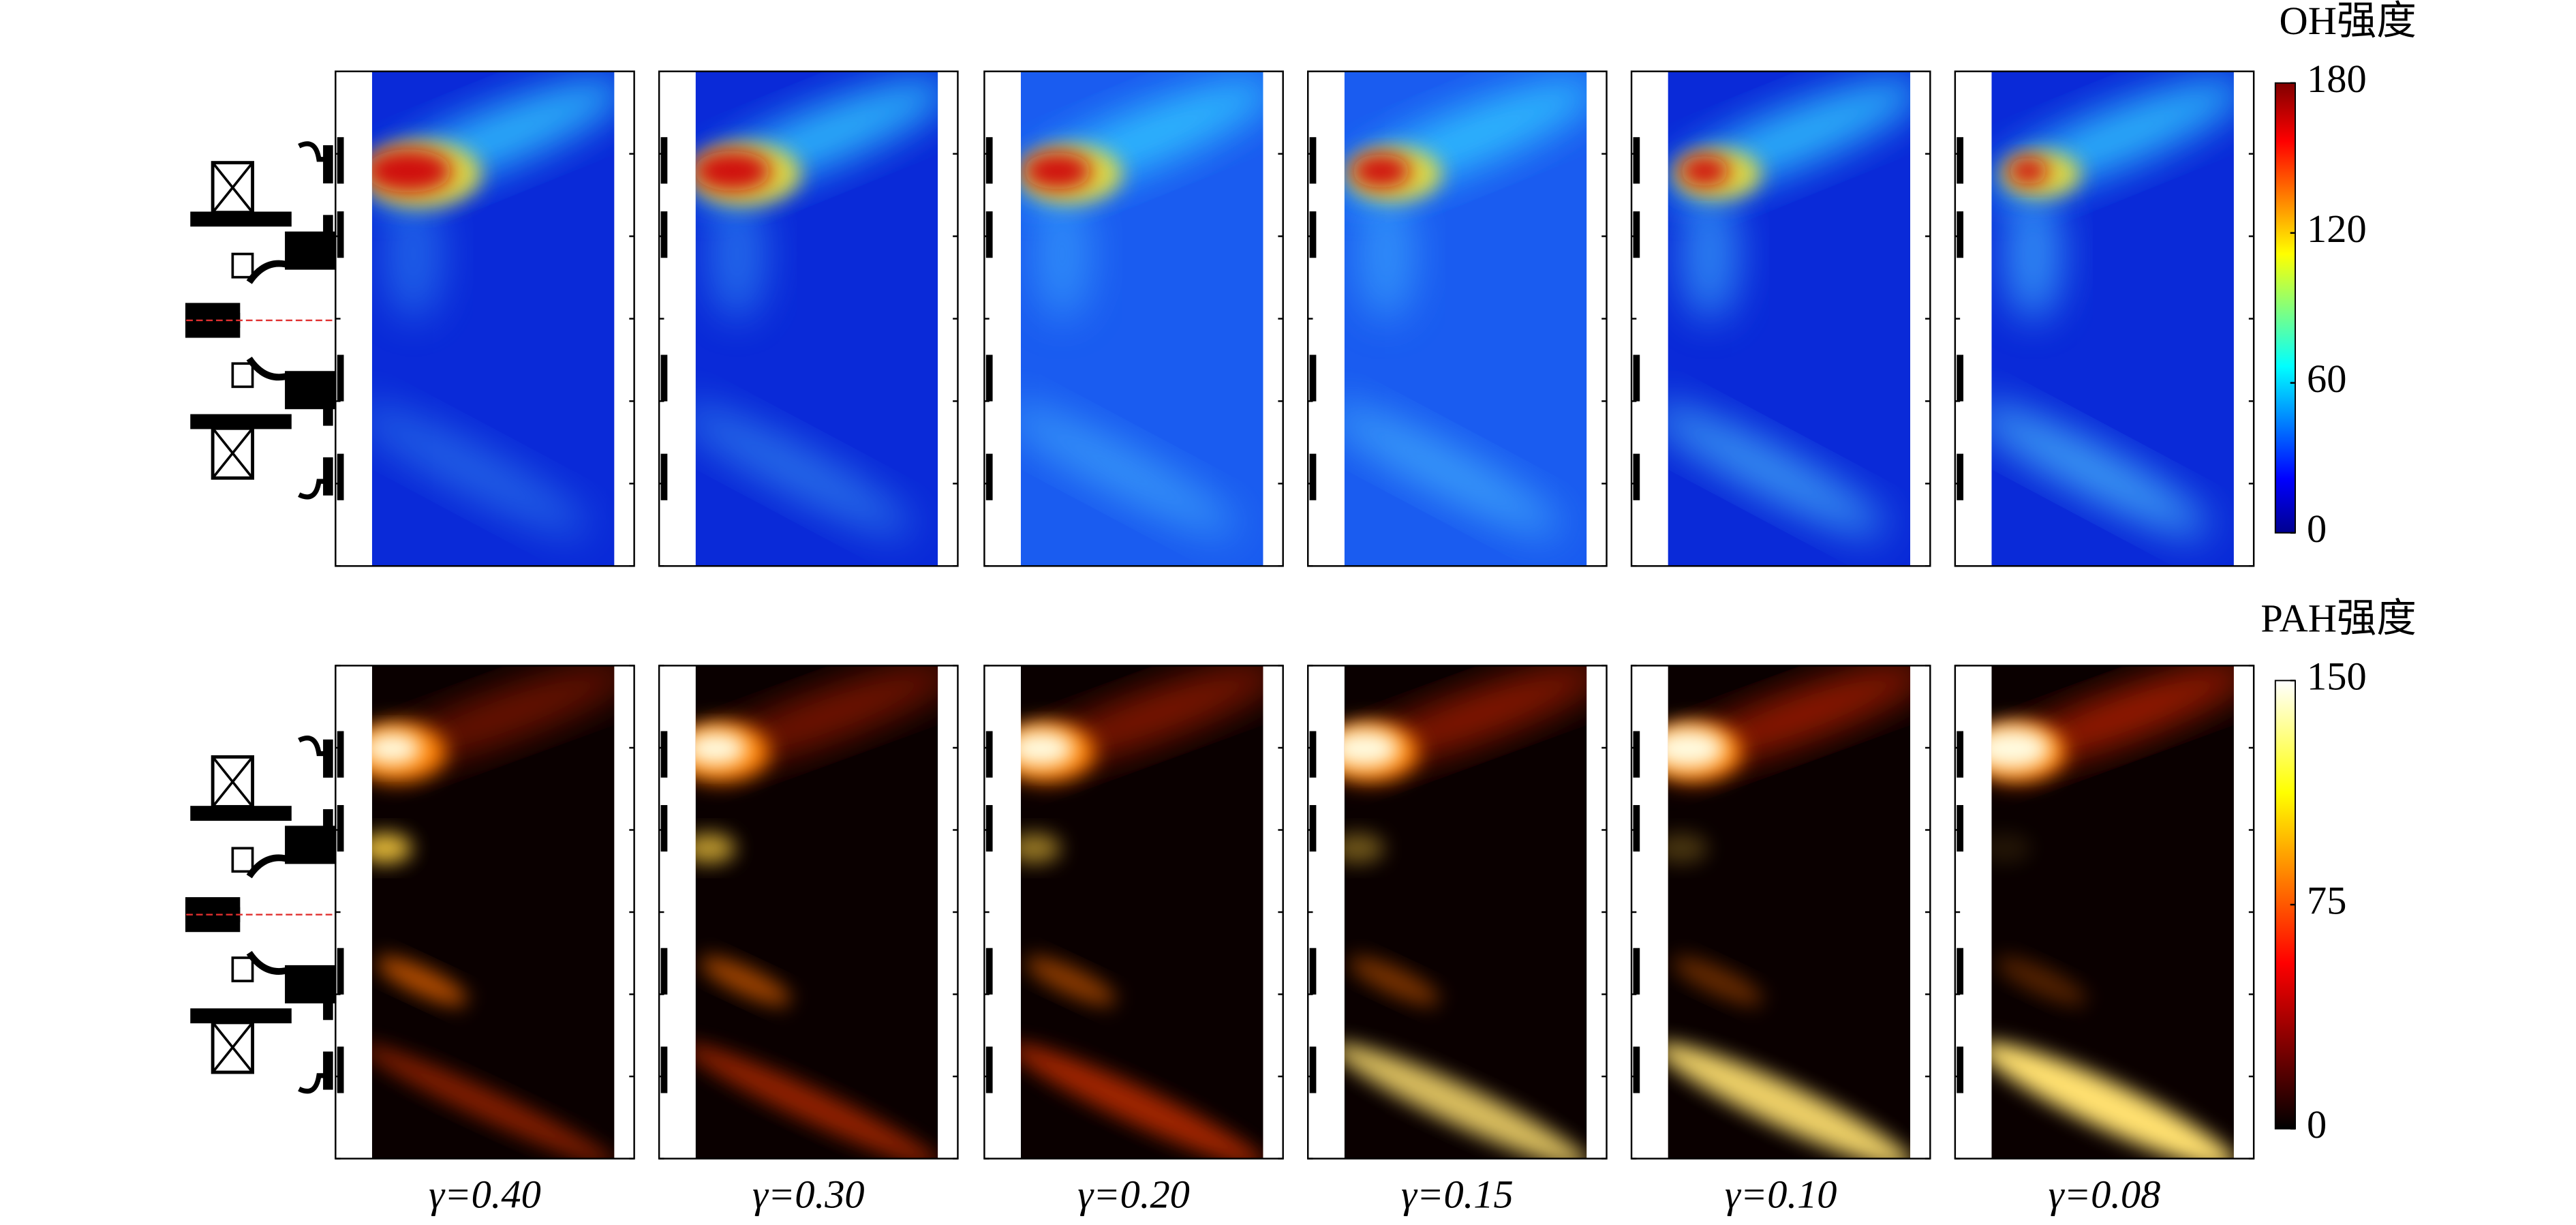 Image resolution: width=2576 pixels, height=1225 pixels. I want to click on panel-label: γ=0.15, so click(1457, 1194).